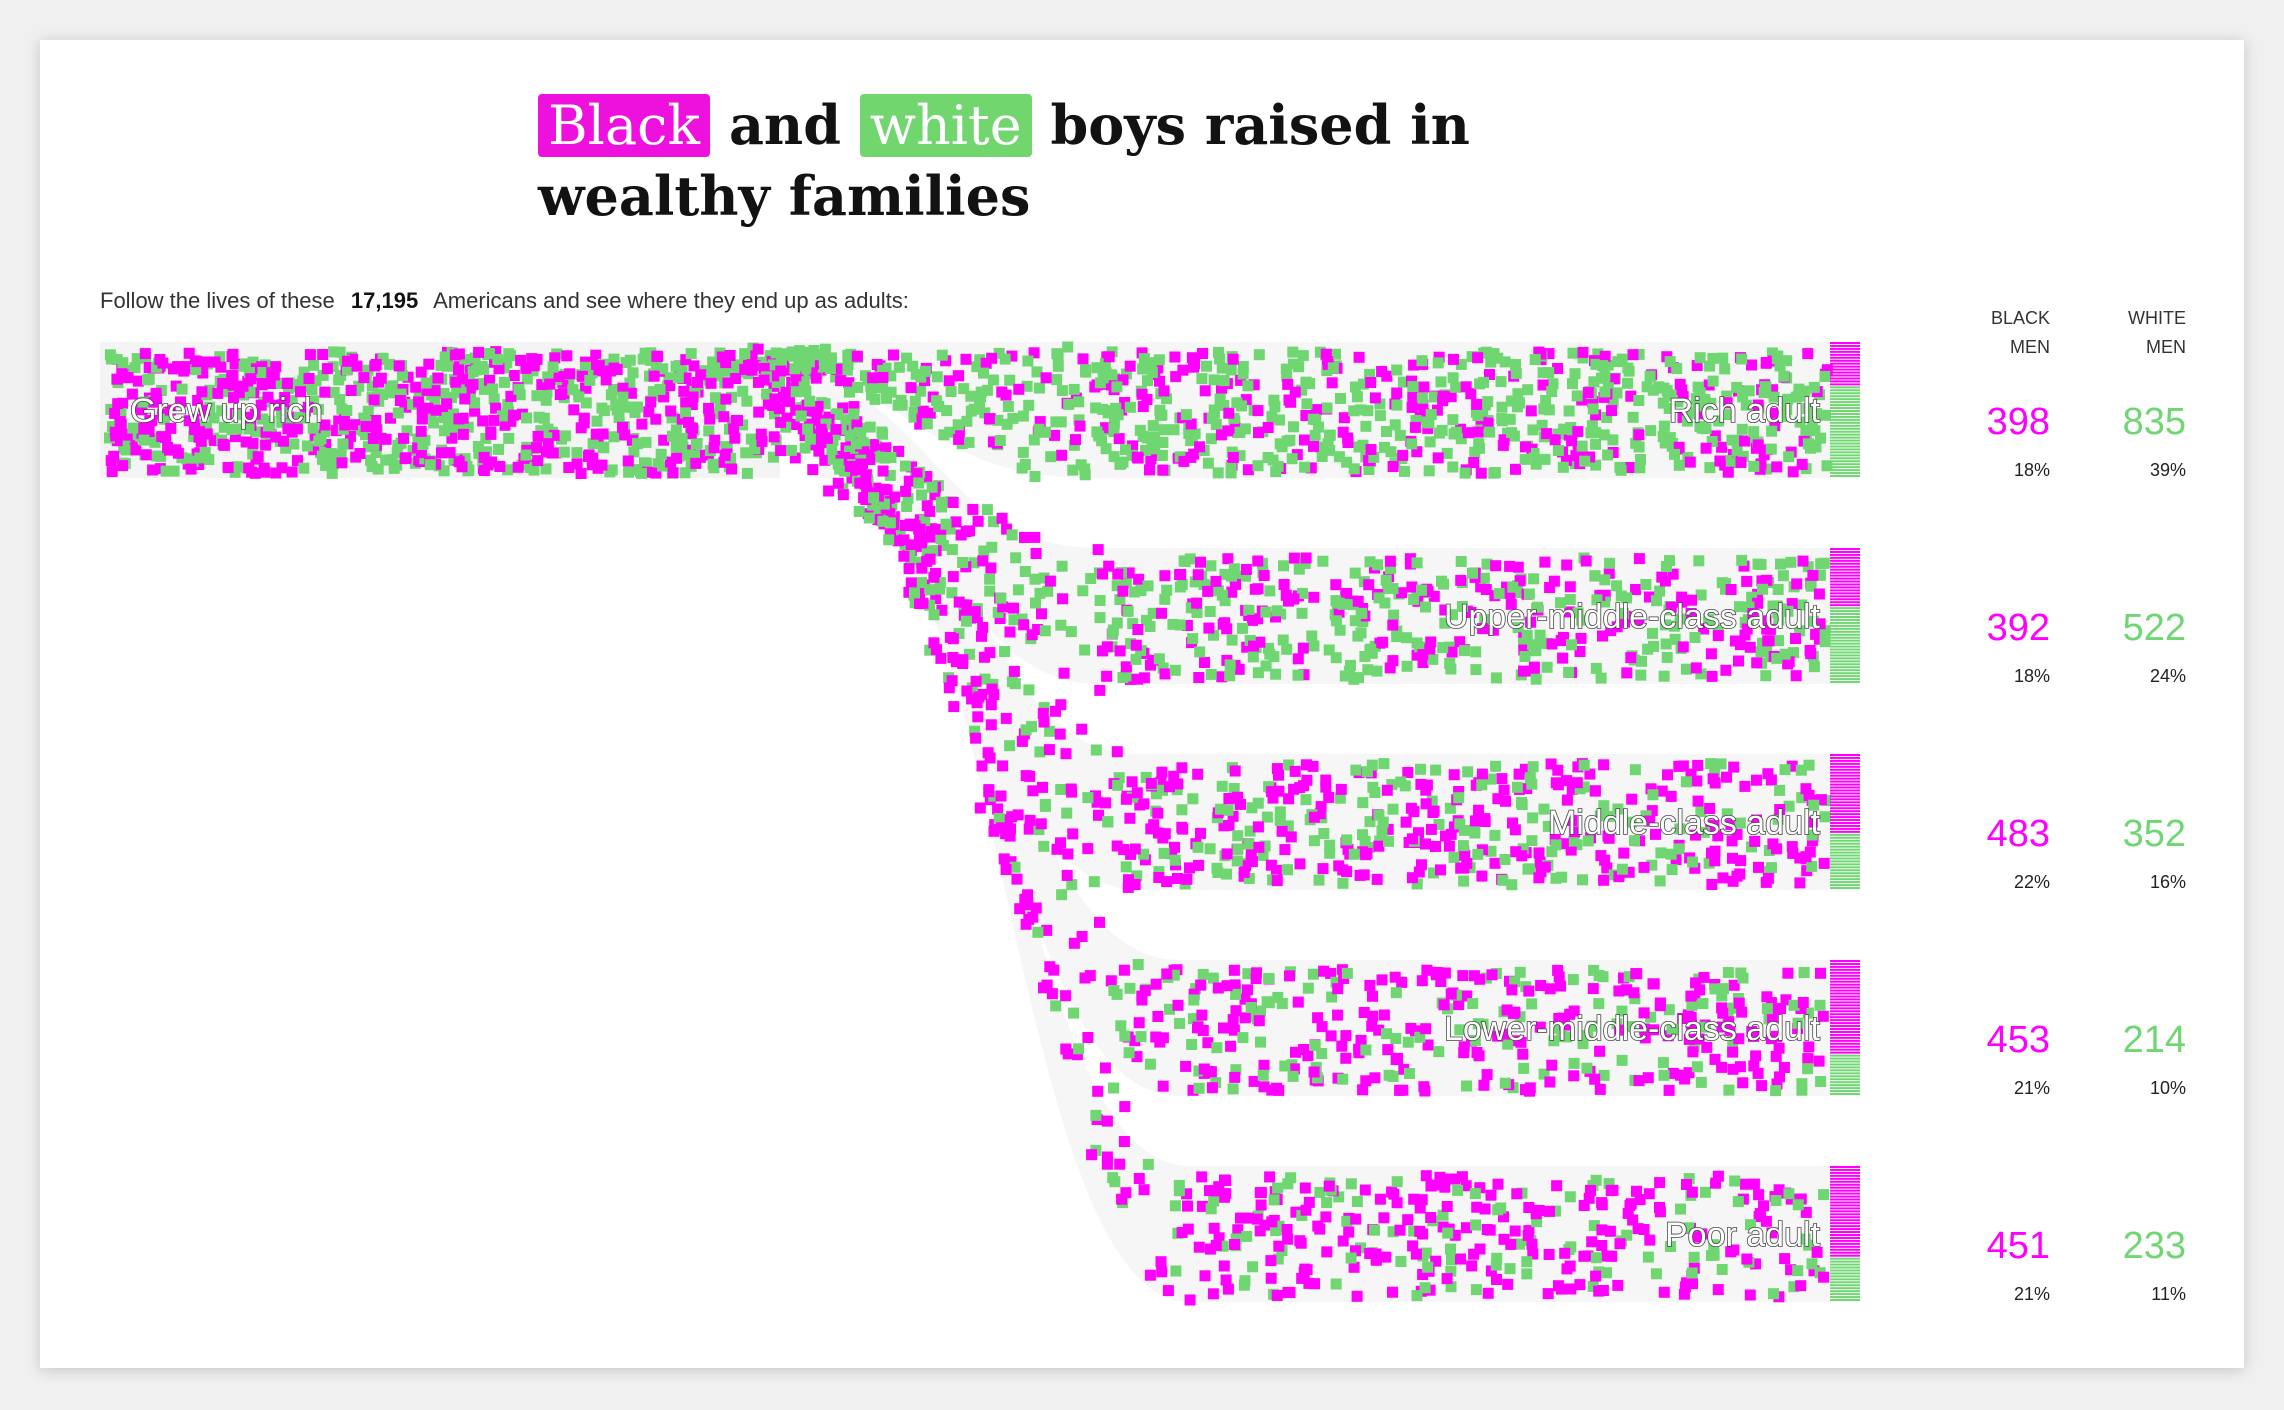 The height and width of the screenshot is (1410, 2284). Describe the element at coordinates (217, 300) in the screenshot. I see `subtitle-before: Follow the lives of these` at that location.